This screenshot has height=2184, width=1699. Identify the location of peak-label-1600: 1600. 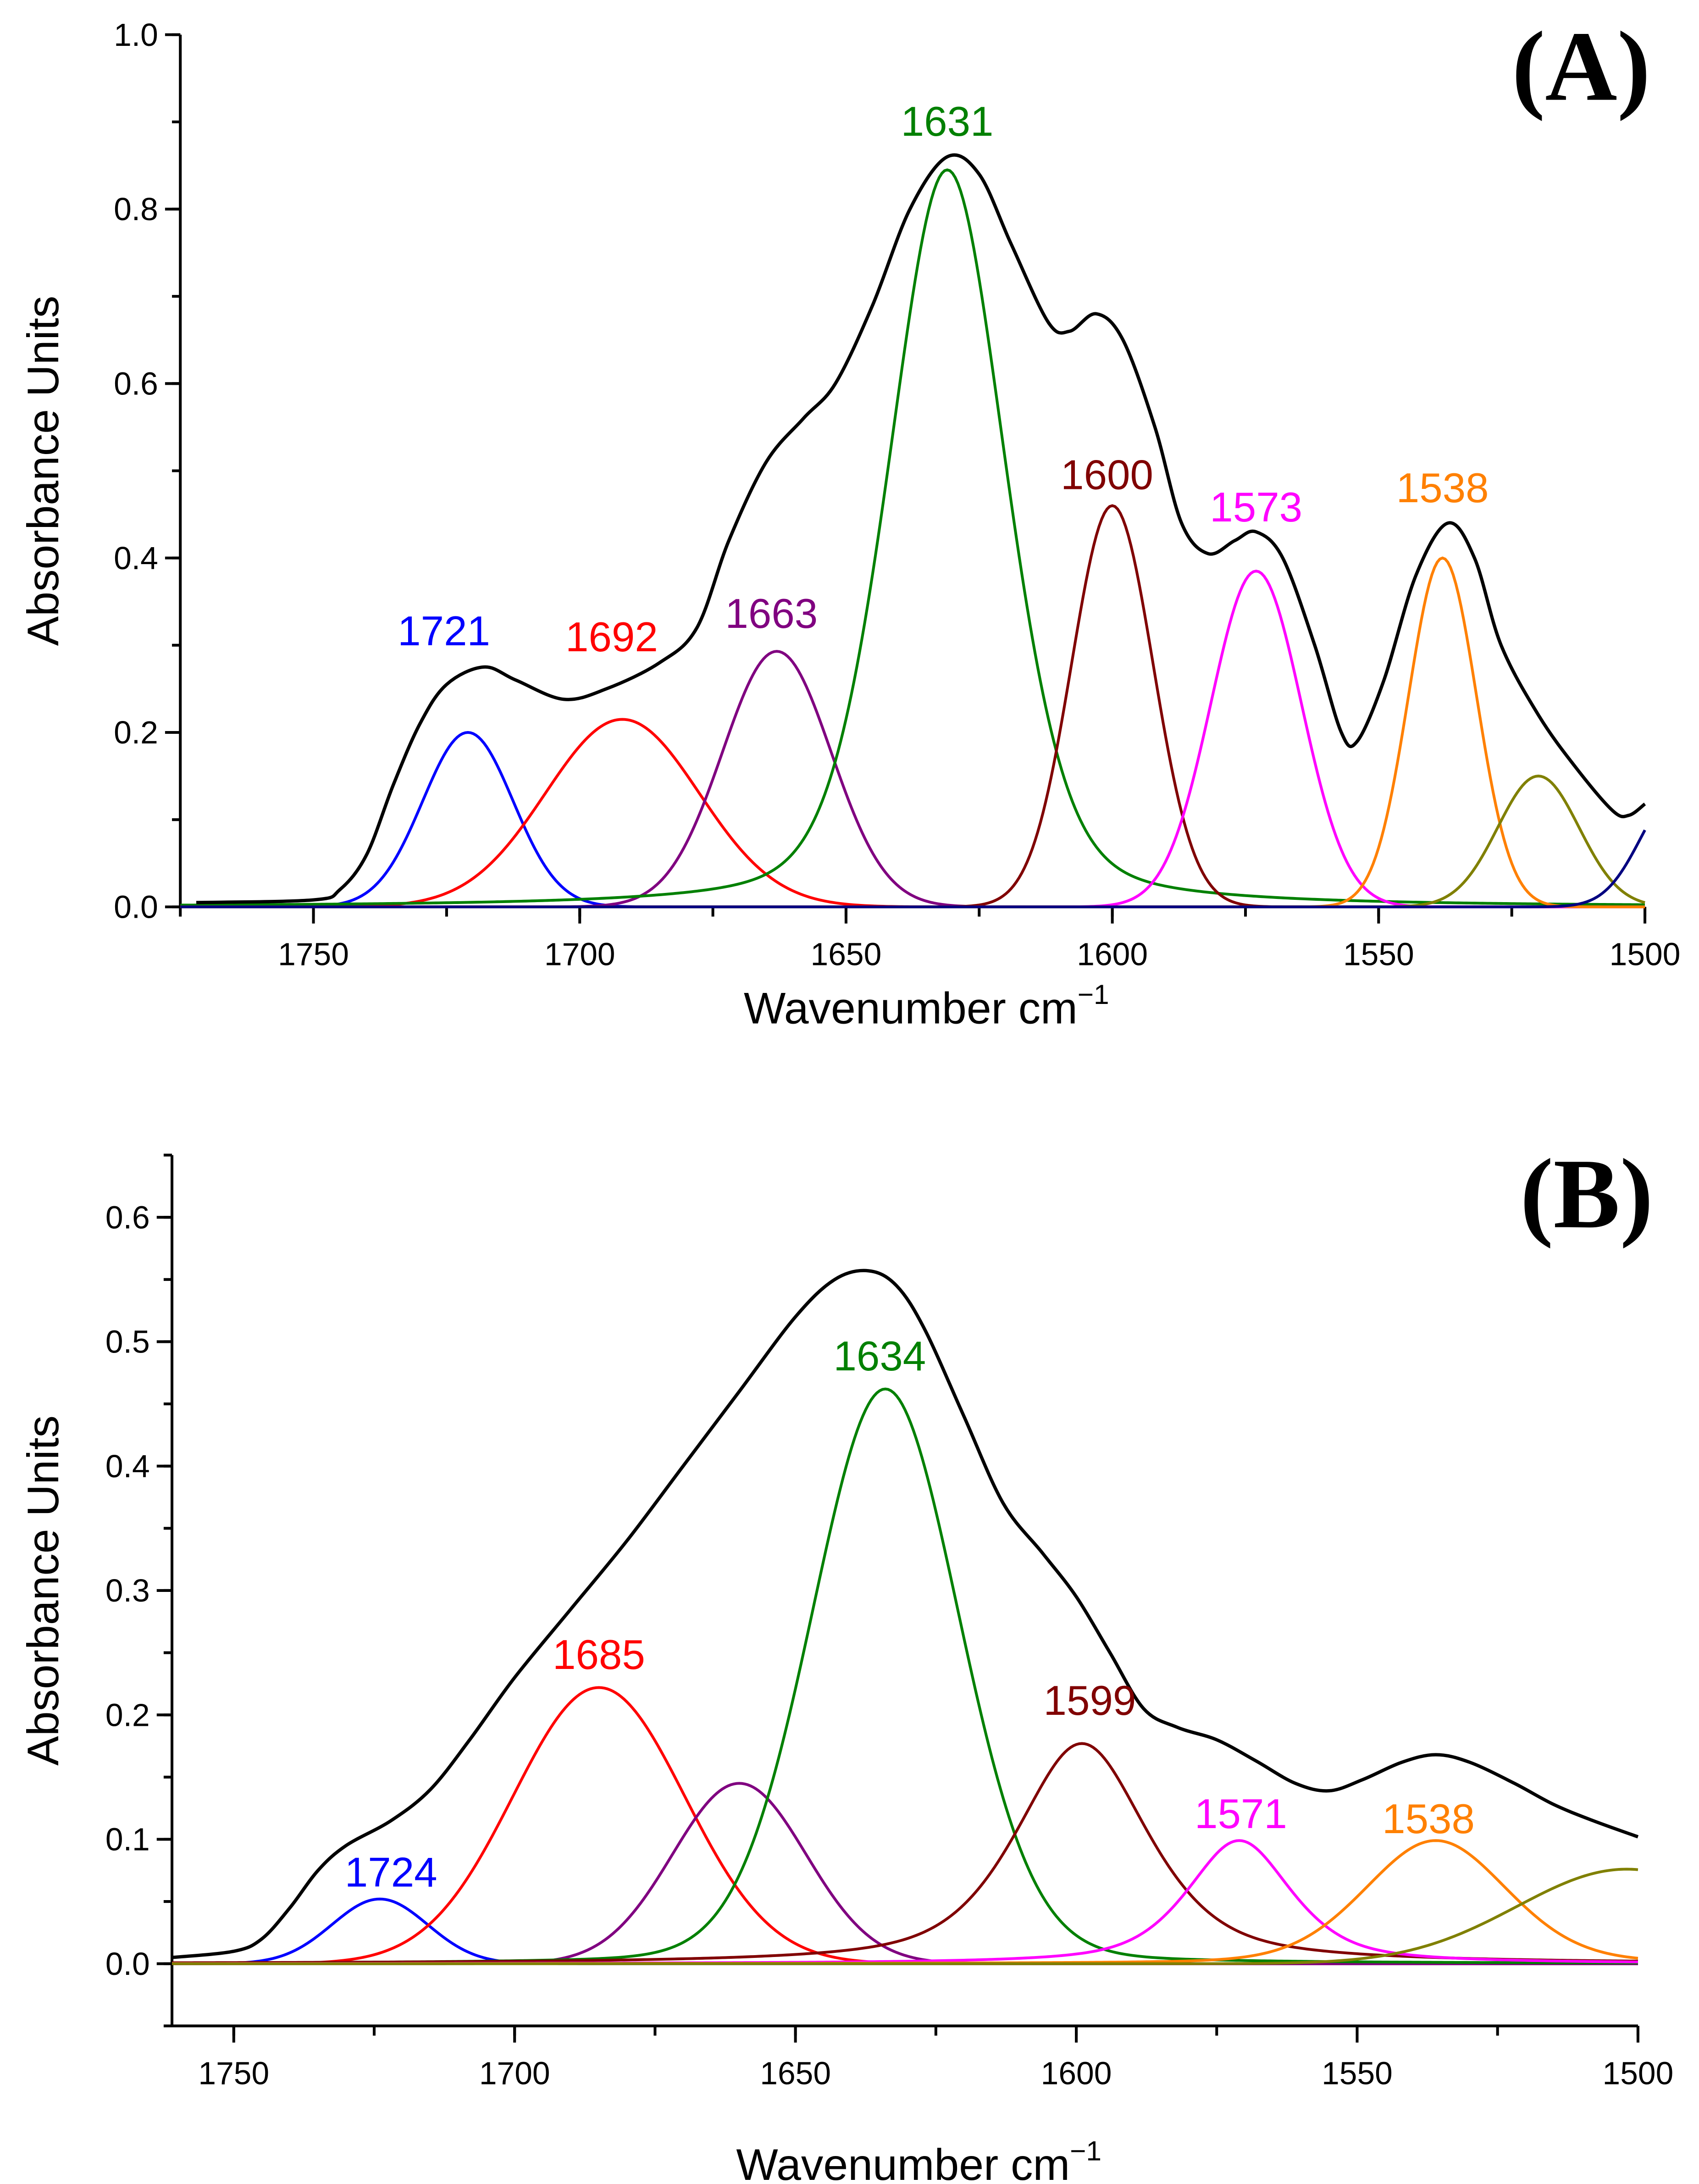
(1107, 475).